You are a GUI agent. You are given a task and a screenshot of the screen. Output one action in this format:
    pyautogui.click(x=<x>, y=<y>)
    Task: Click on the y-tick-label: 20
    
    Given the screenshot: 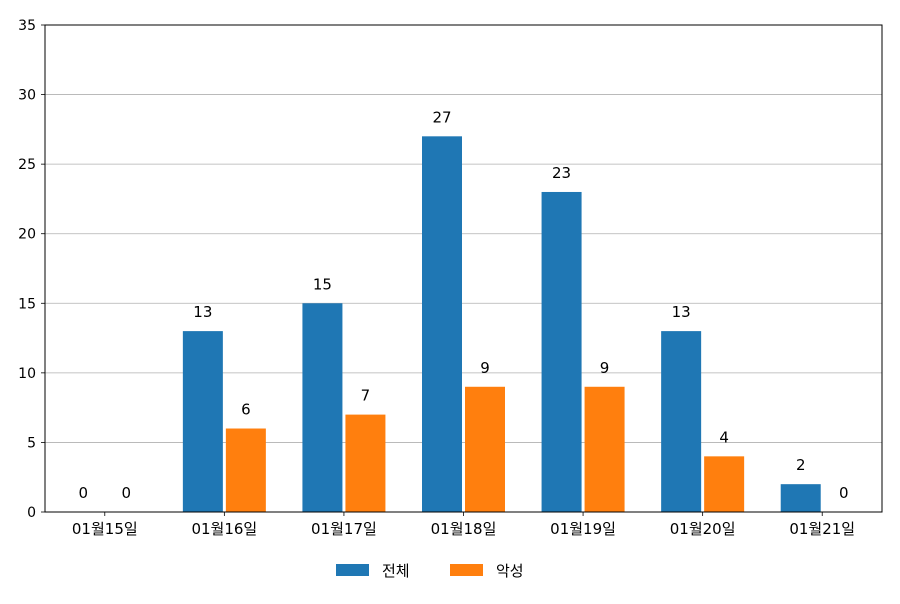 What is the action you would take?
    pyautogui.click(x=27, y=235)
    